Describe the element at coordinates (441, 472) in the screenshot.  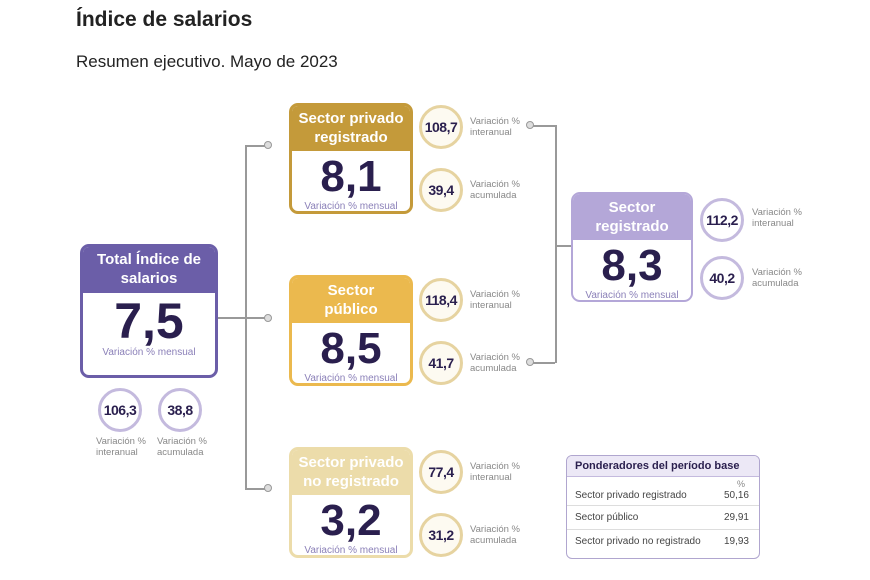
I see `interanual-circle: 77,4` at that location.